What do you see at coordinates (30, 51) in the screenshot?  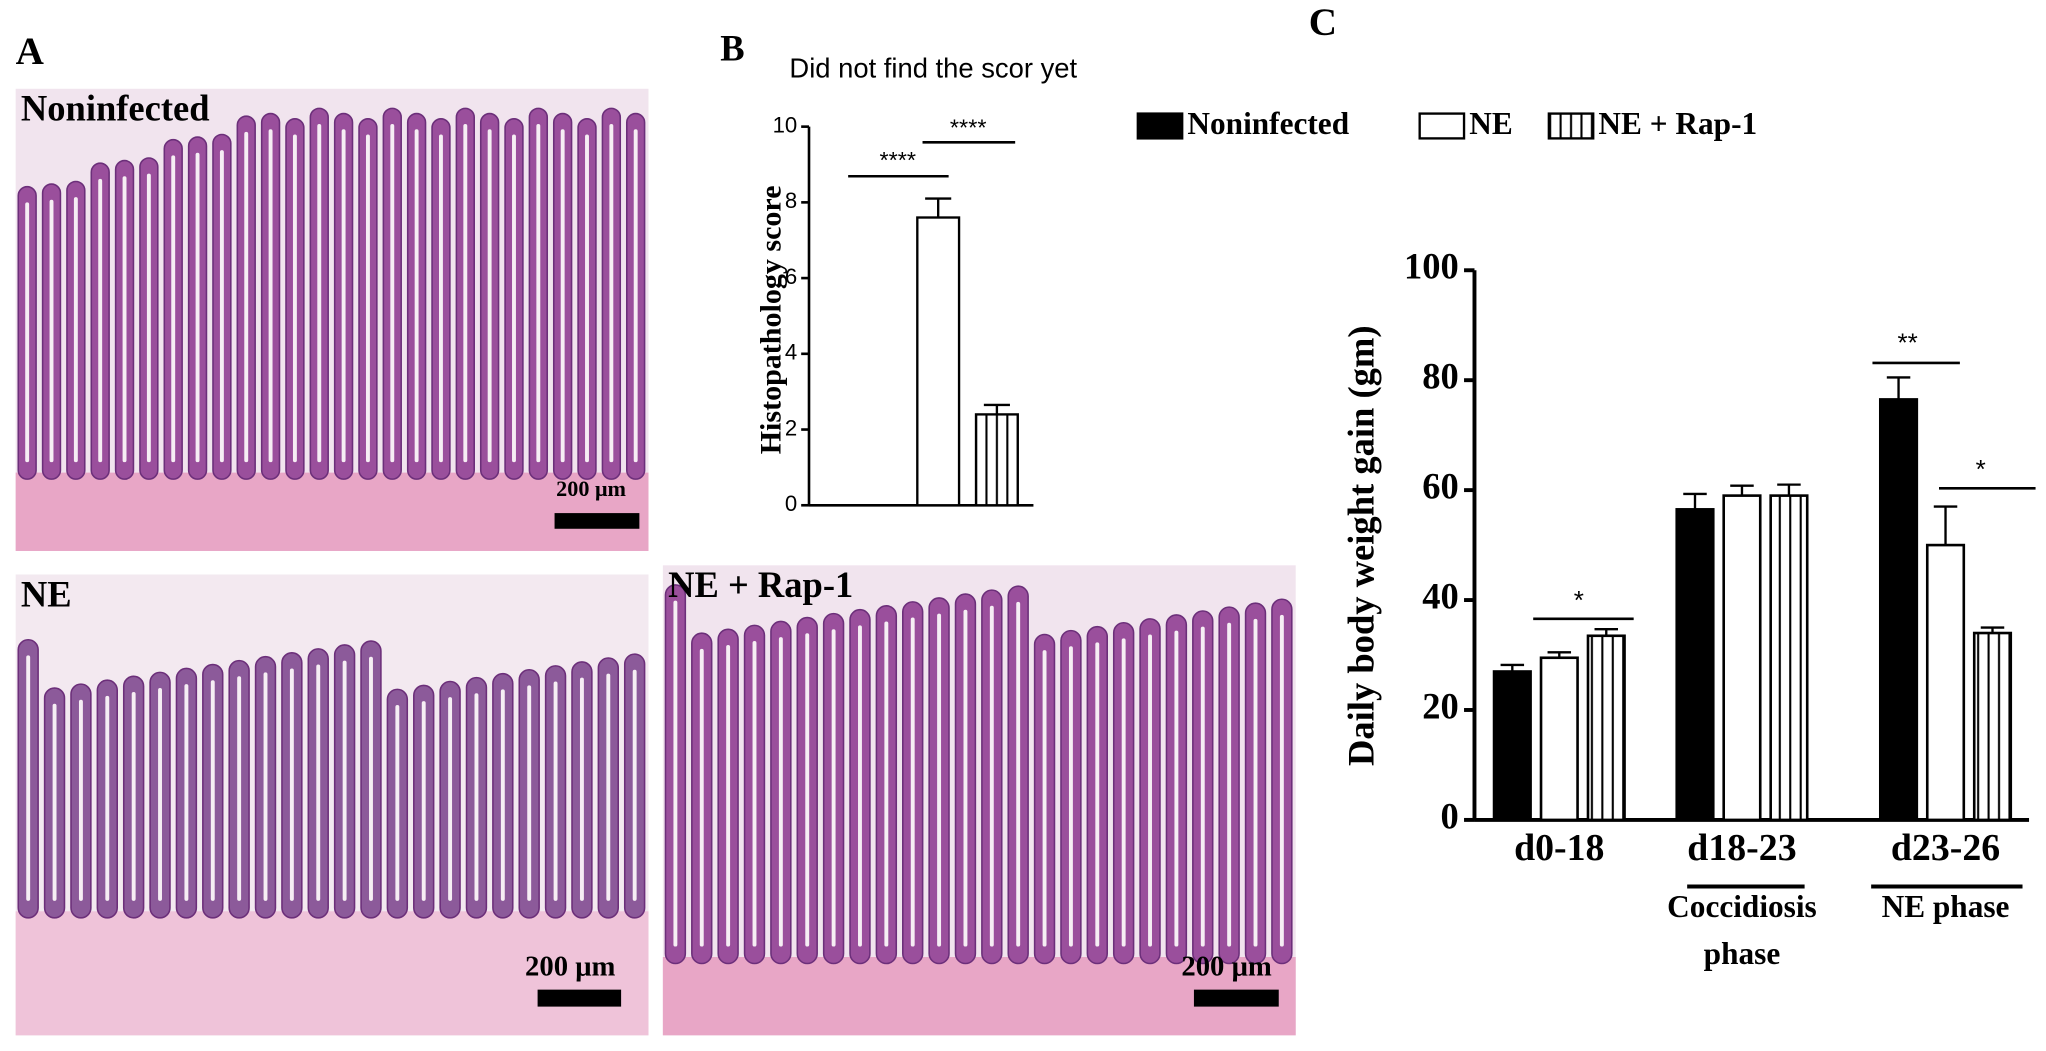 I see `panel-label: A` at bounding box center [30, 51].